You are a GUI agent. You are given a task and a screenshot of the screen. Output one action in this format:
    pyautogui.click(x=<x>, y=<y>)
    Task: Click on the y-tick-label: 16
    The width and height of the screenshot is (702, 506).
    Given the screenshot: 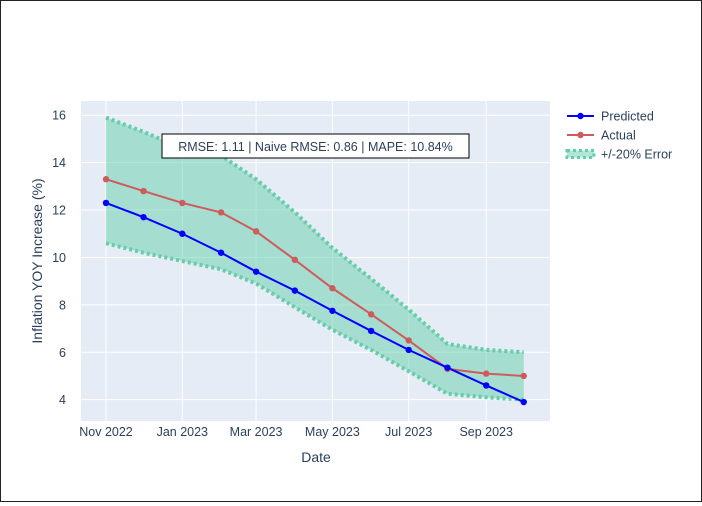 What is the action you would take?
    pyautogui.click(x=59, y=116)
    